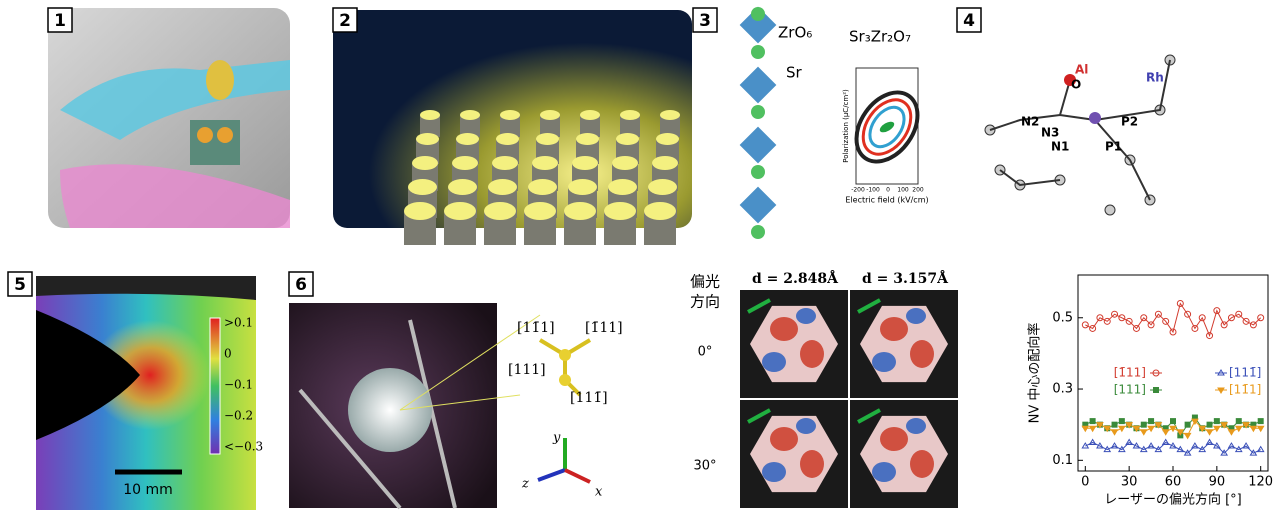 The width and height of the screenshot is (1275, 513). What do you see at coordinates (551, 475) in the screenshot?
I see `axis-arrow` at bounding box center [551, 475].